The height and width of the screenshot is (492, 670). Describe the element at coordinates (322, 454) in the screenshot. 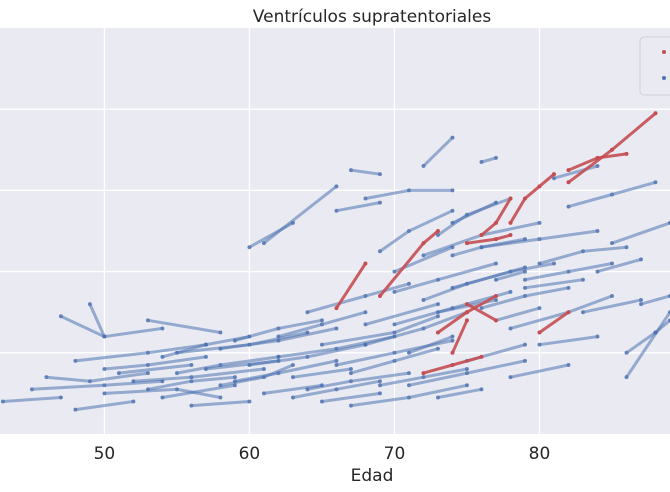

I see `x-tick-labels: 50 60 70 80` at that location.